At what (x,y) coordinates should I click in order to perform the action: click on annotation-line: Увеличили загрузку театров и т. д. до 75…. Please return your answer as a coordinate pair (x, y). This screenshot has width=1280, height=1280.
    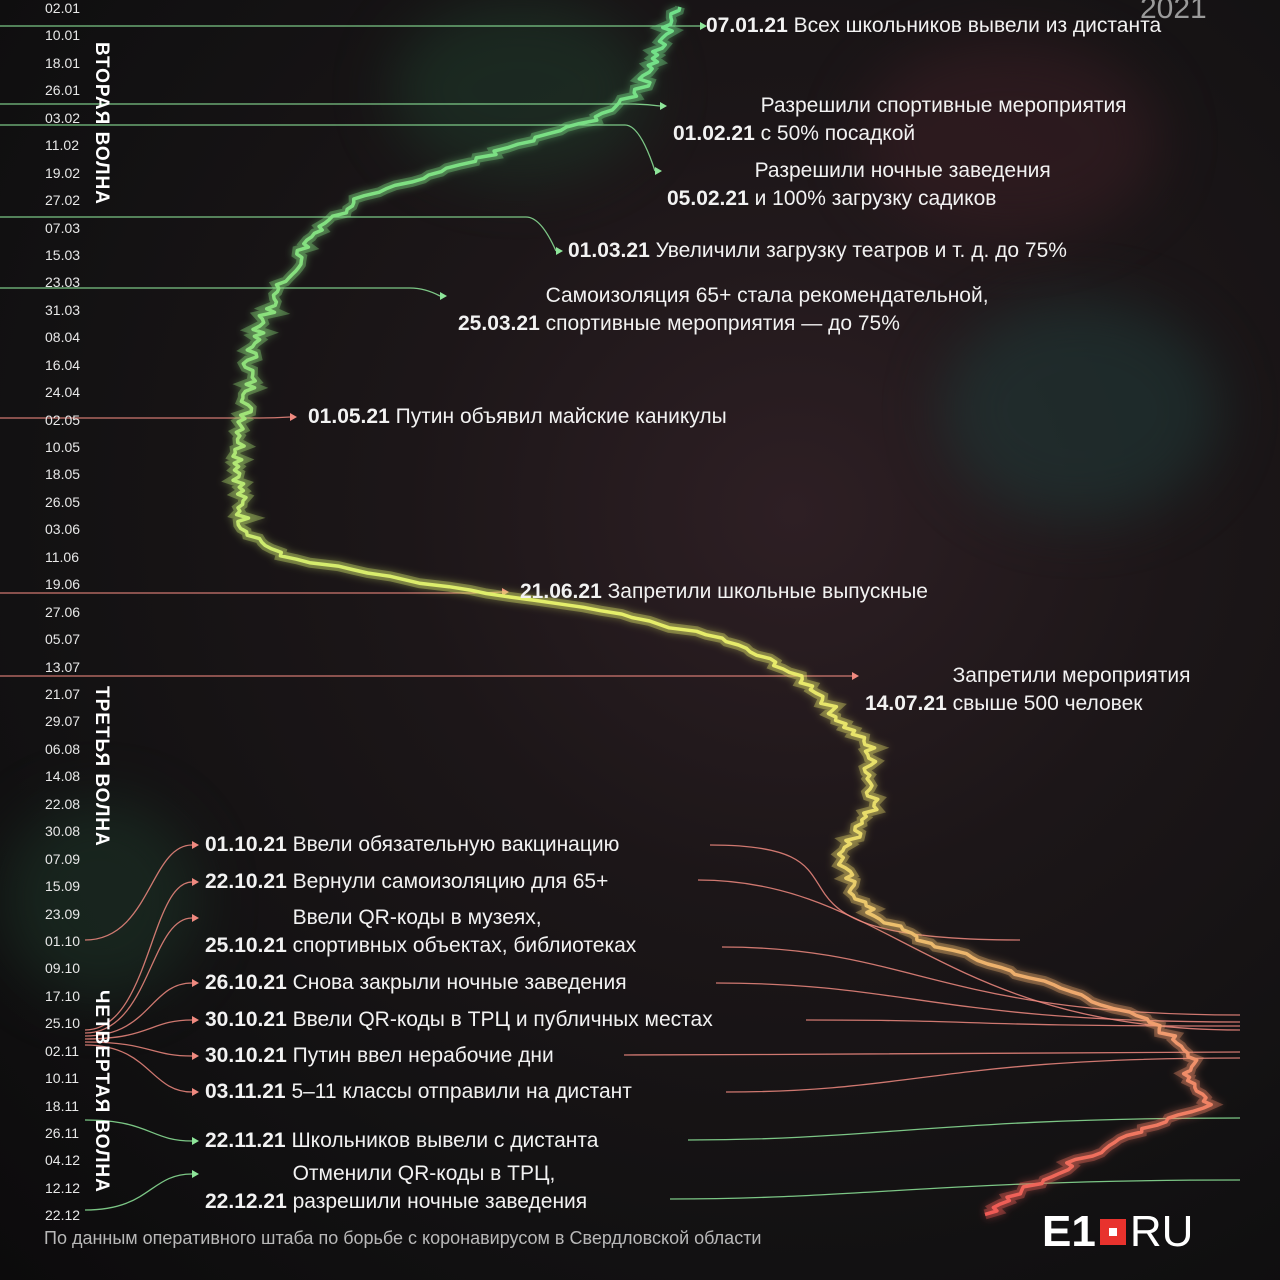
    Looking at the image, I should click on (861, 250).